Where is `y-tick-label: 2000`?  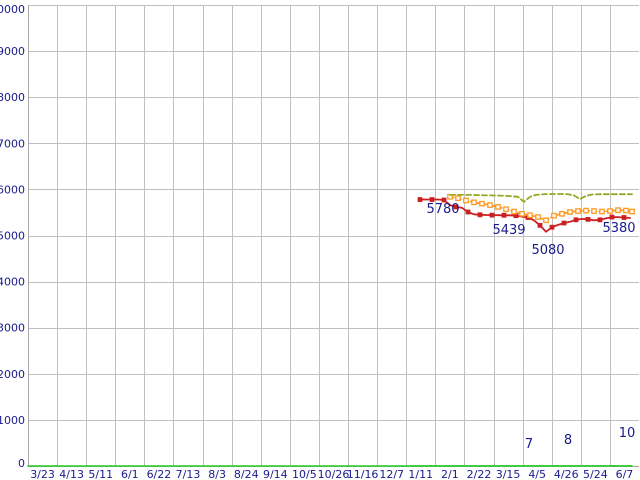
y-tick-label: 2000 is located at coordinates (12, 374).